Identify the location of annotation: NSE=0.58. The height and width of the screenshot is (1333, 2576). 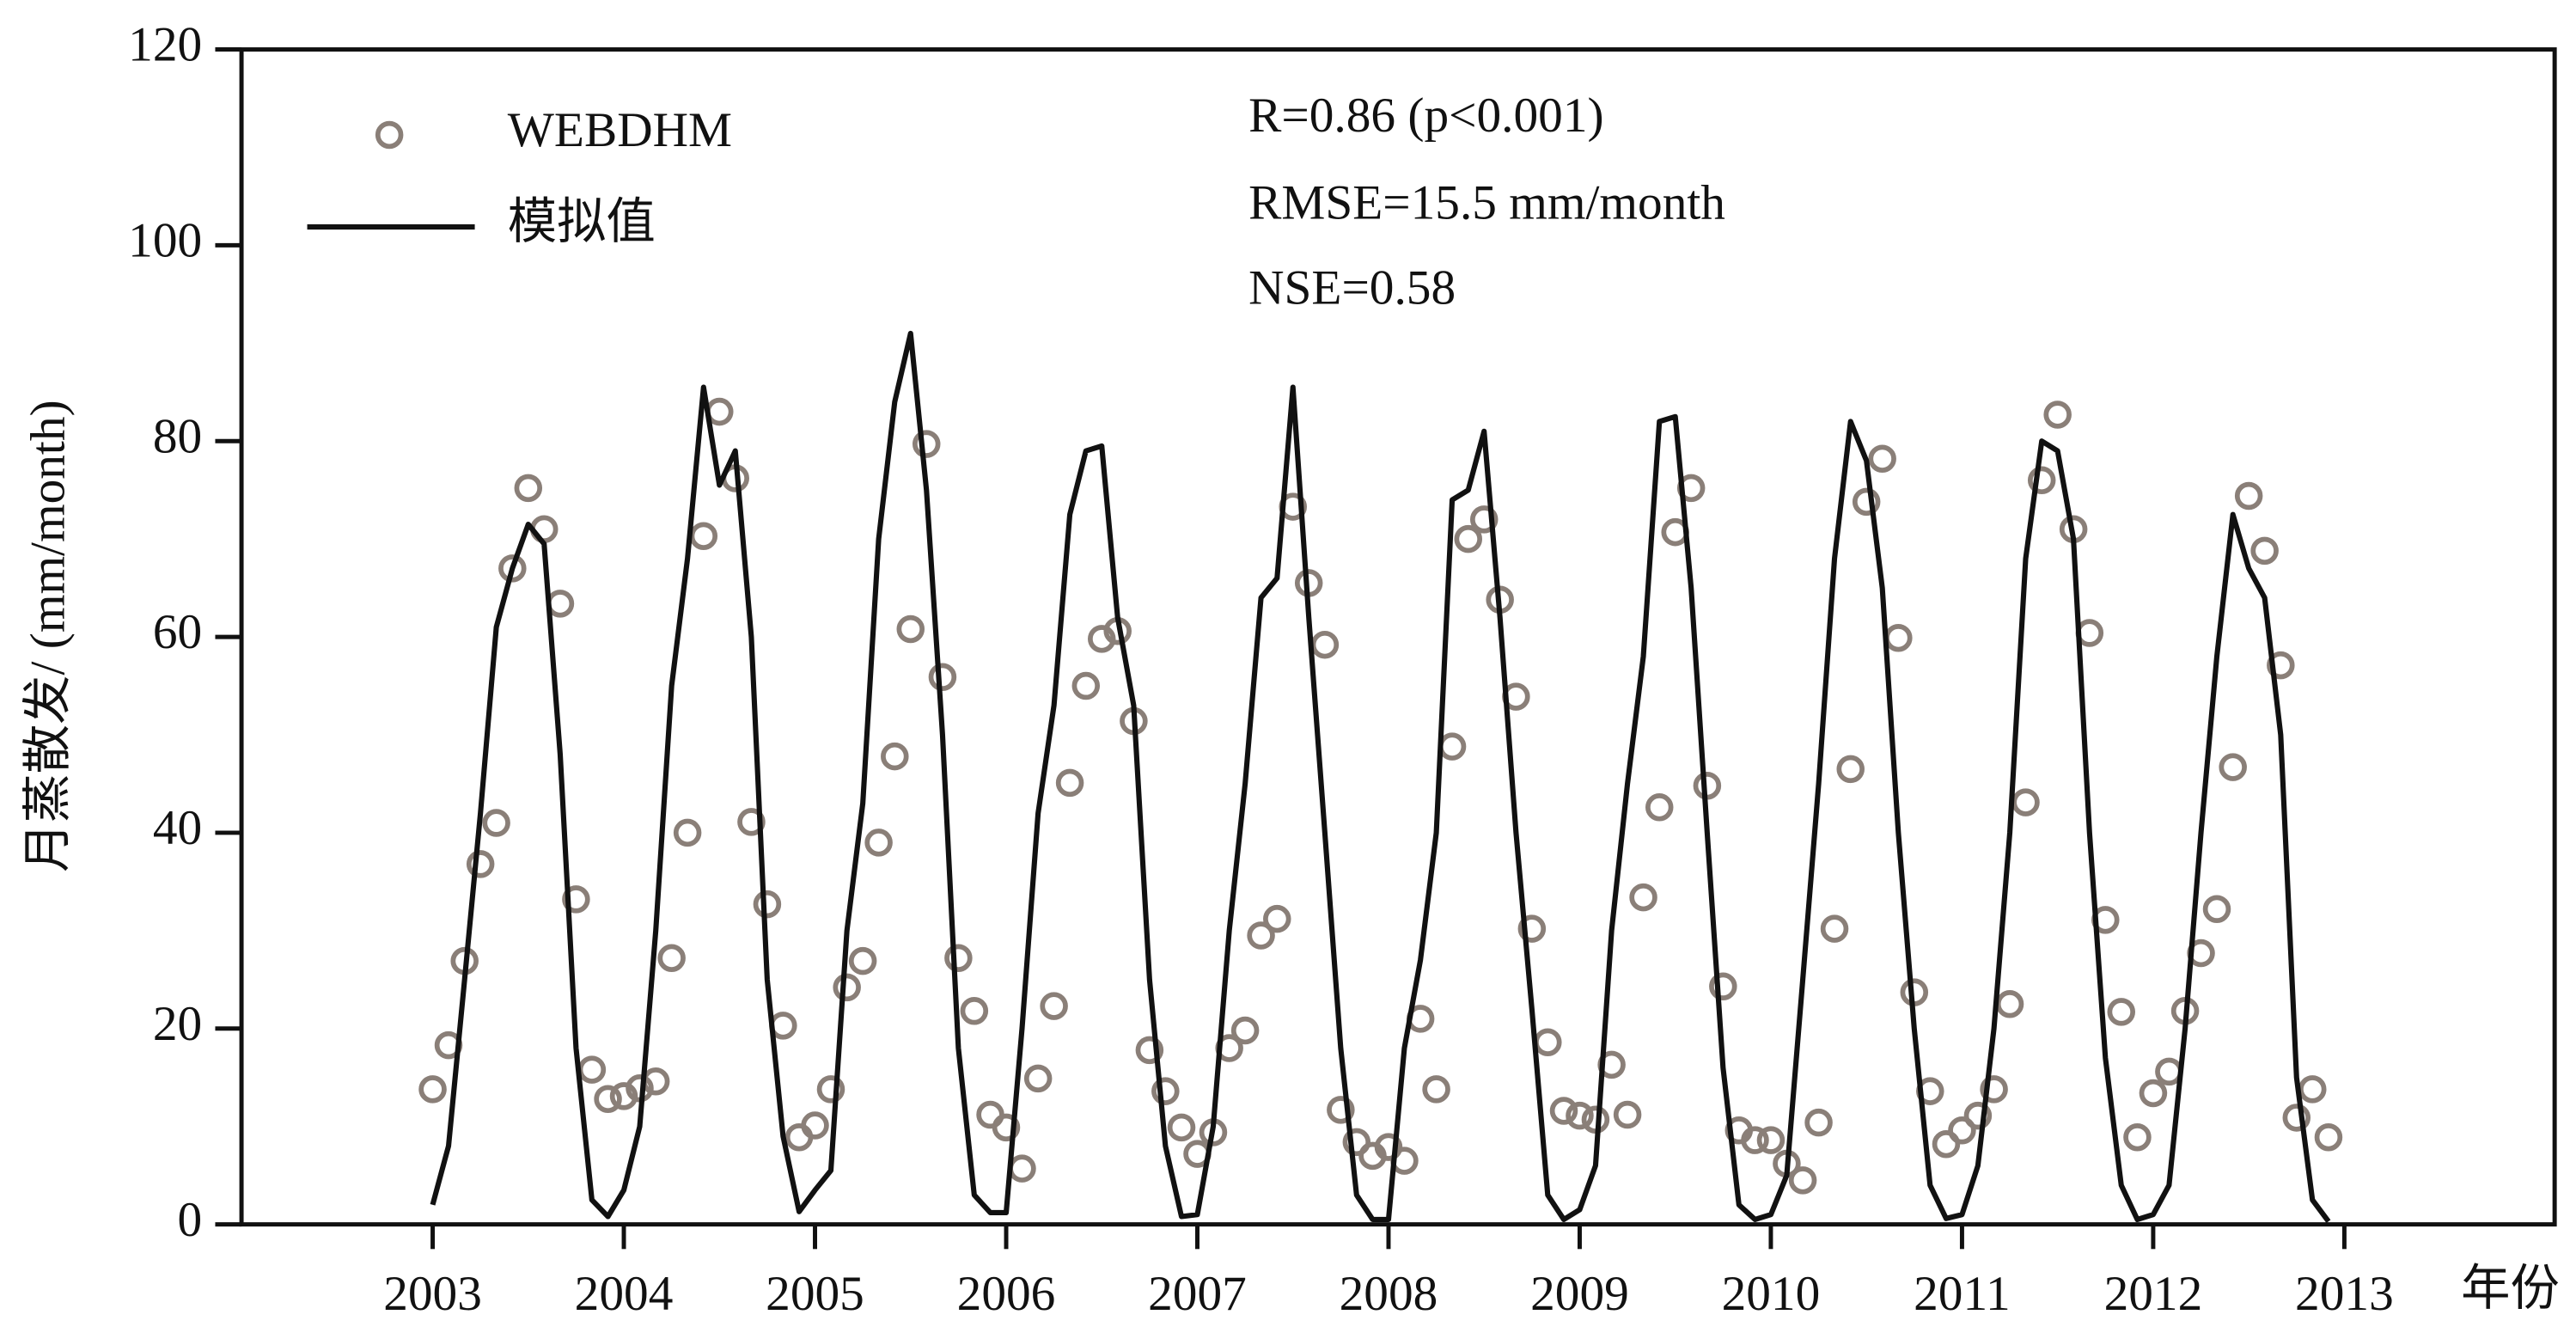
(1352, 288).